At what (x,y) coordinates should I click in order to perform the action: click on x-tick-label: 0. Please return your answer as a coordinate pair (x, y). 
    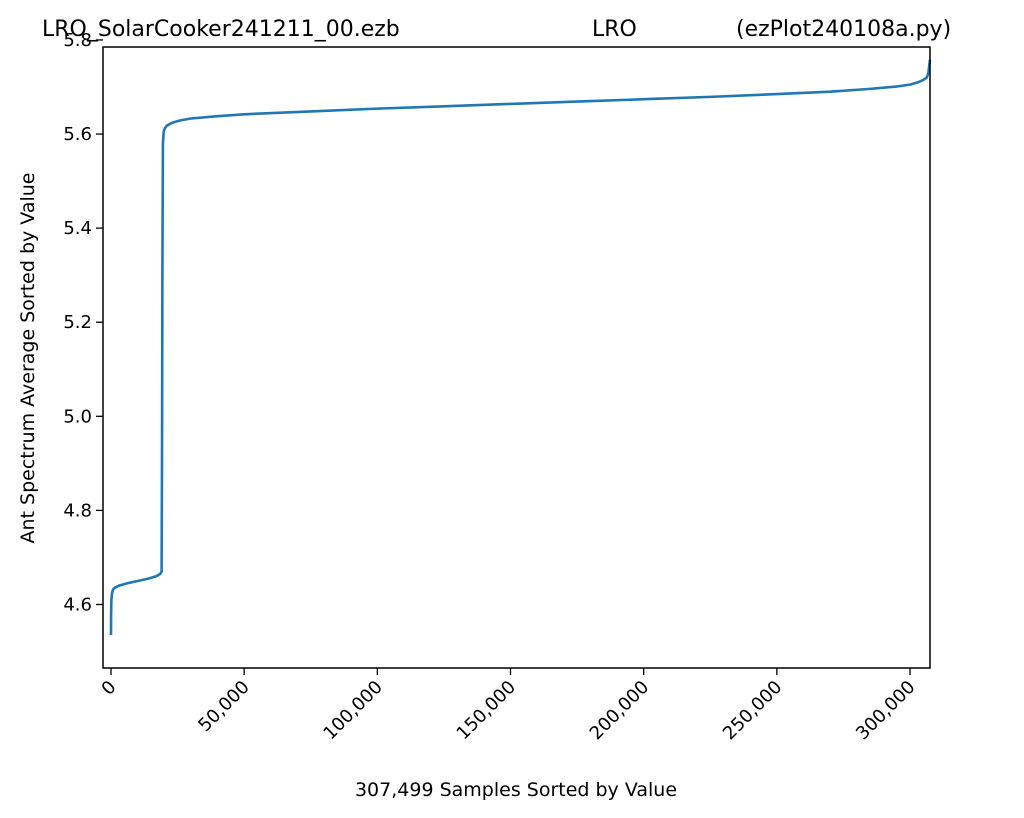
    Looking at the image, I should click on (109, 688).